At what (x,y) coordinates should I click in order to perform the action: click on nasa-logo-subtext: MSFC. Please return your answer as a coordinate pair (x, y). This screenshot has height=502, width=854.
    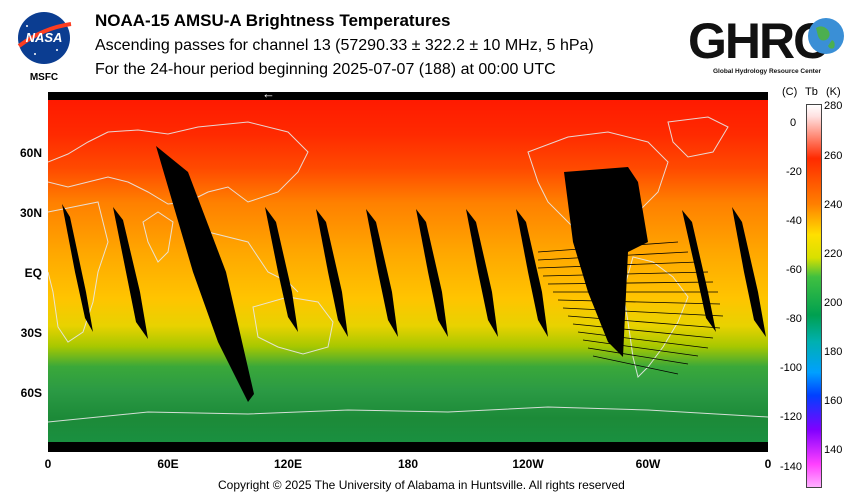
    Looking at the image, I should click on (44, 77).